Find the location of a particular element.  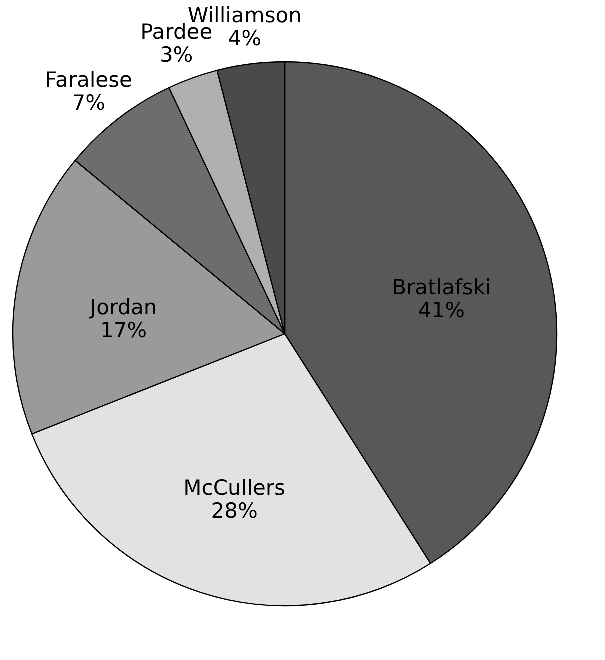

data-label: 3% is located at coordinates (177, 54).